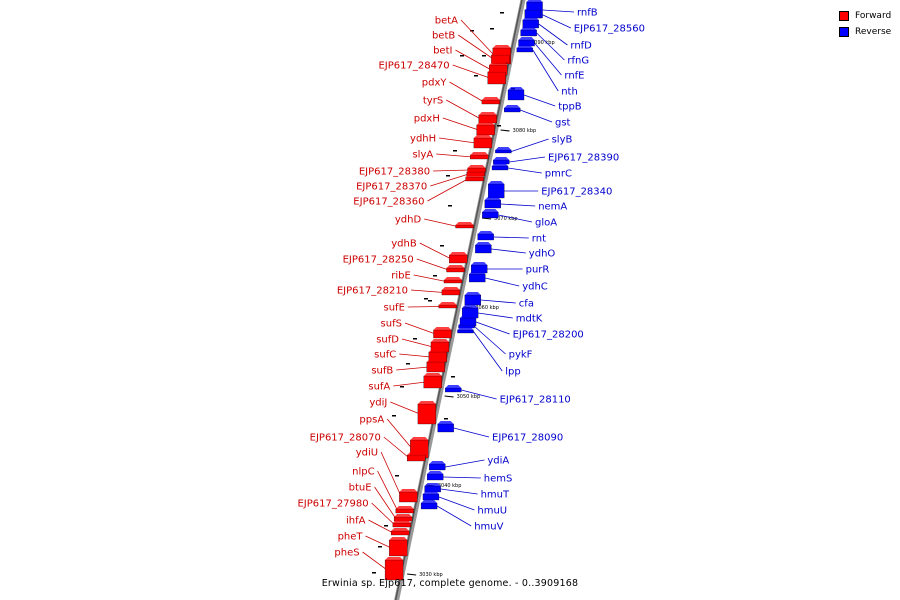  What do you see at coordinates (524, 50) in the screenshot?
I see `reverse-gene-nth-body` at bounding box center [524, 50].